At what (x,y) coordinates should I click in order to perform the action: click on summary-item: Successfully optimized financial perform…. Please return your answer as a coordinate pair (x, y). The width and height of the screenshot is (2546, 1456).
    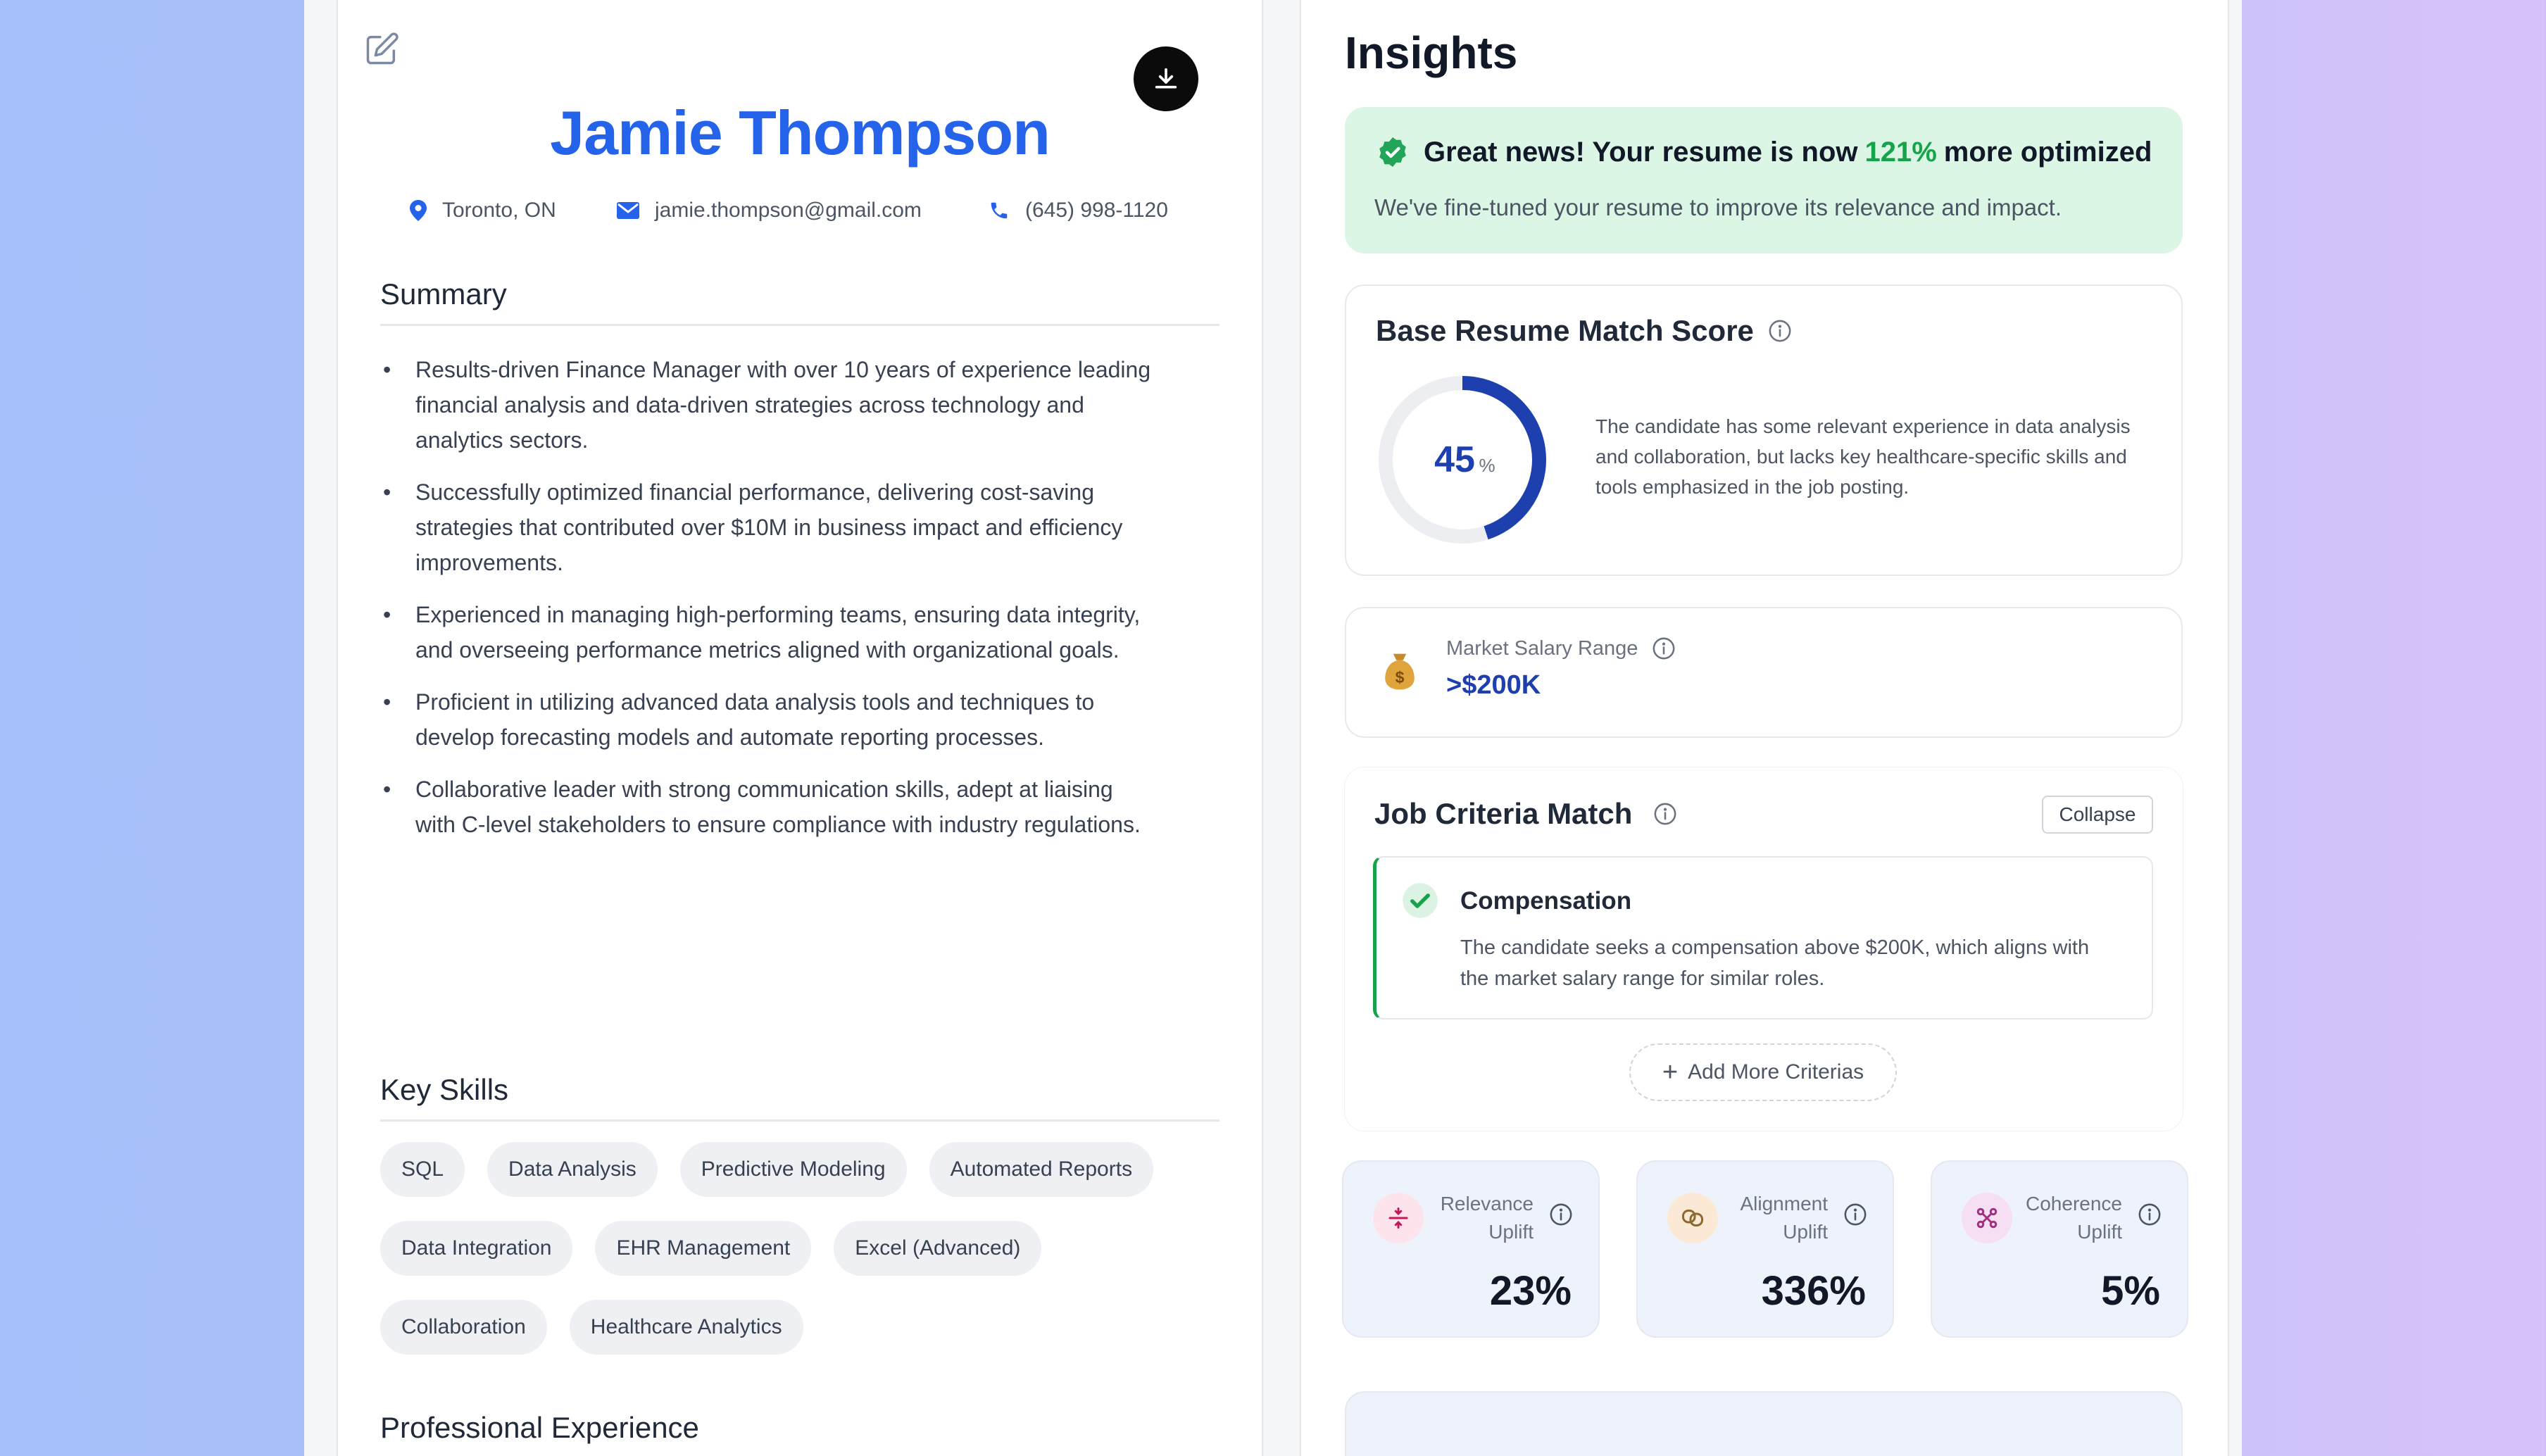
    Looking at the image, I should click on (767, 527).